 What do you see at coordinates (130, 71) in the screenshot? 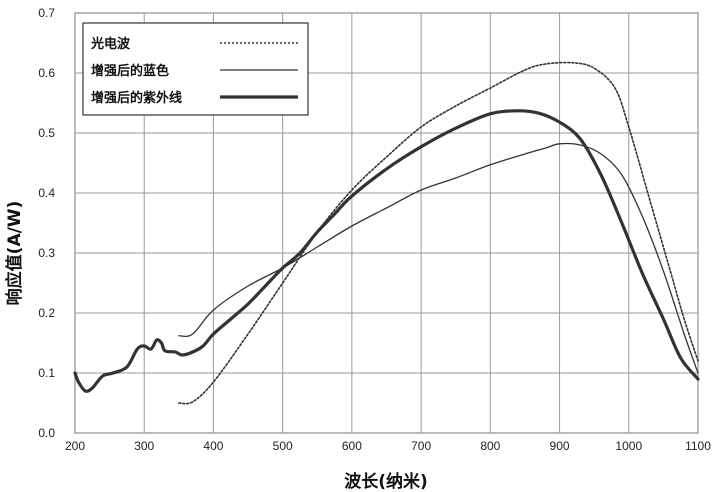
I see `legend-label-enhanced-blue: 增强后的蓝色` at bounding box center [130, 71].